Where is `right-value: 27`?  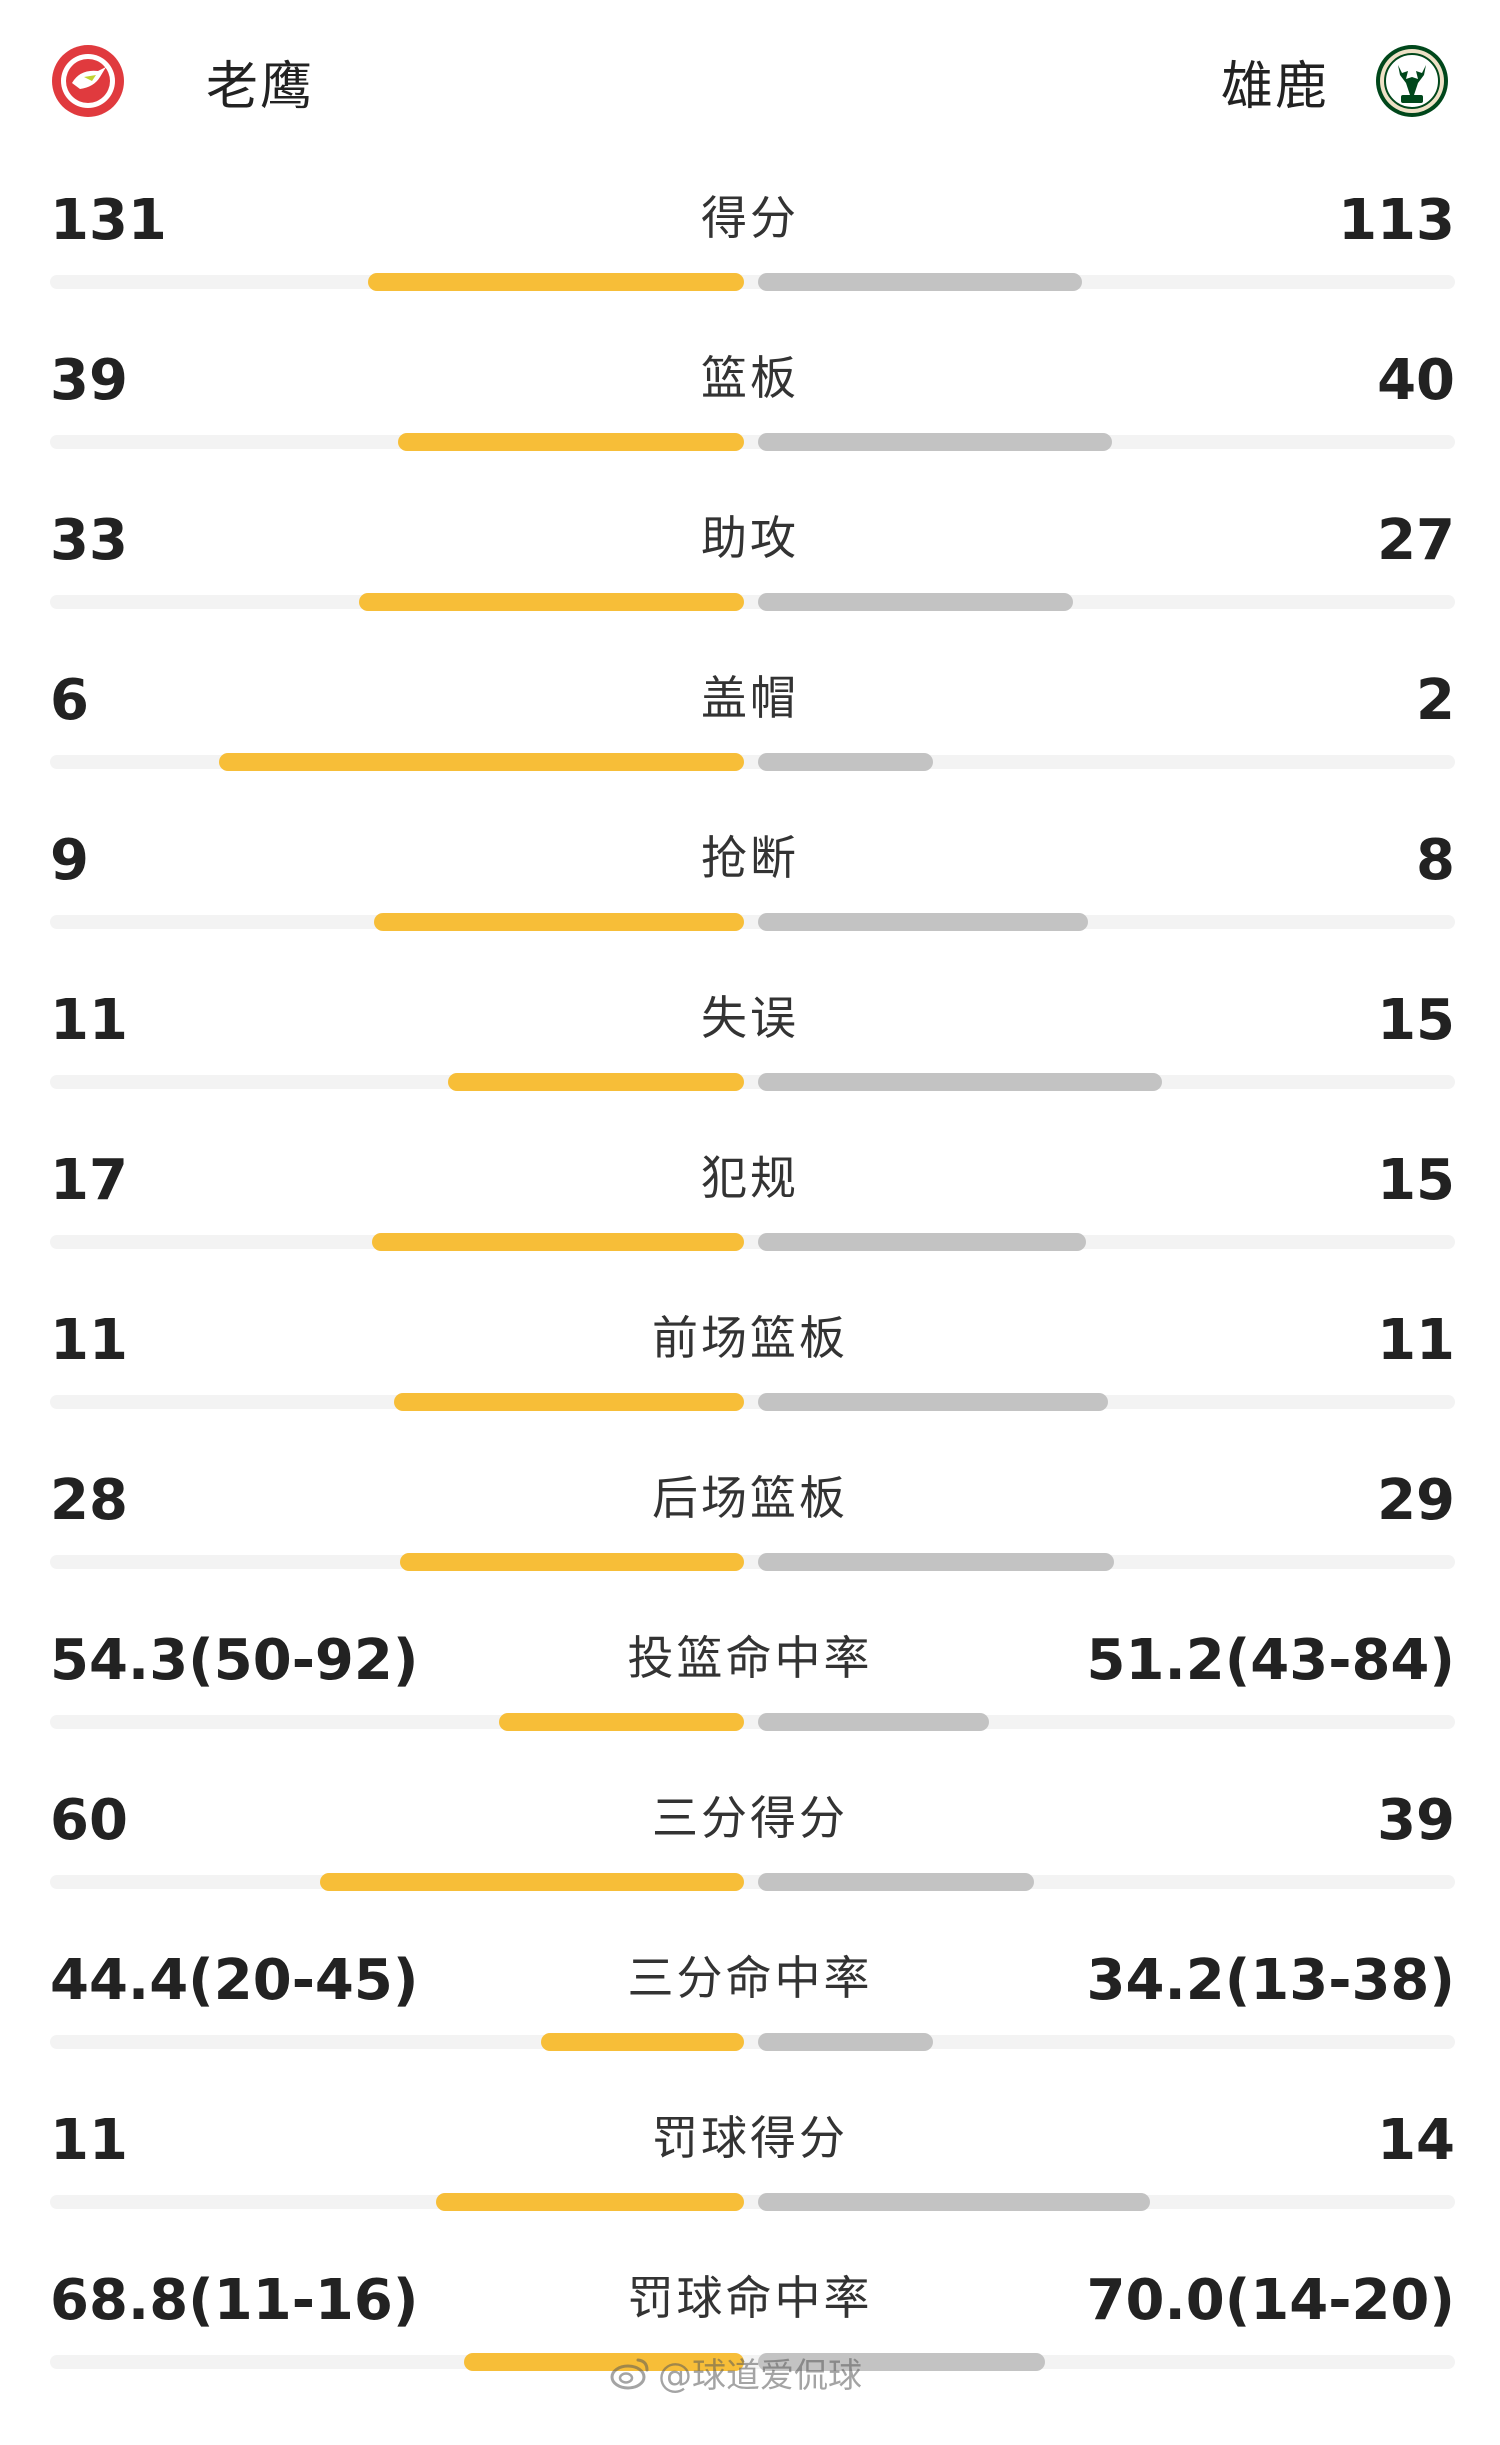
right-value: 27 is located at coordinates (1416, 540).